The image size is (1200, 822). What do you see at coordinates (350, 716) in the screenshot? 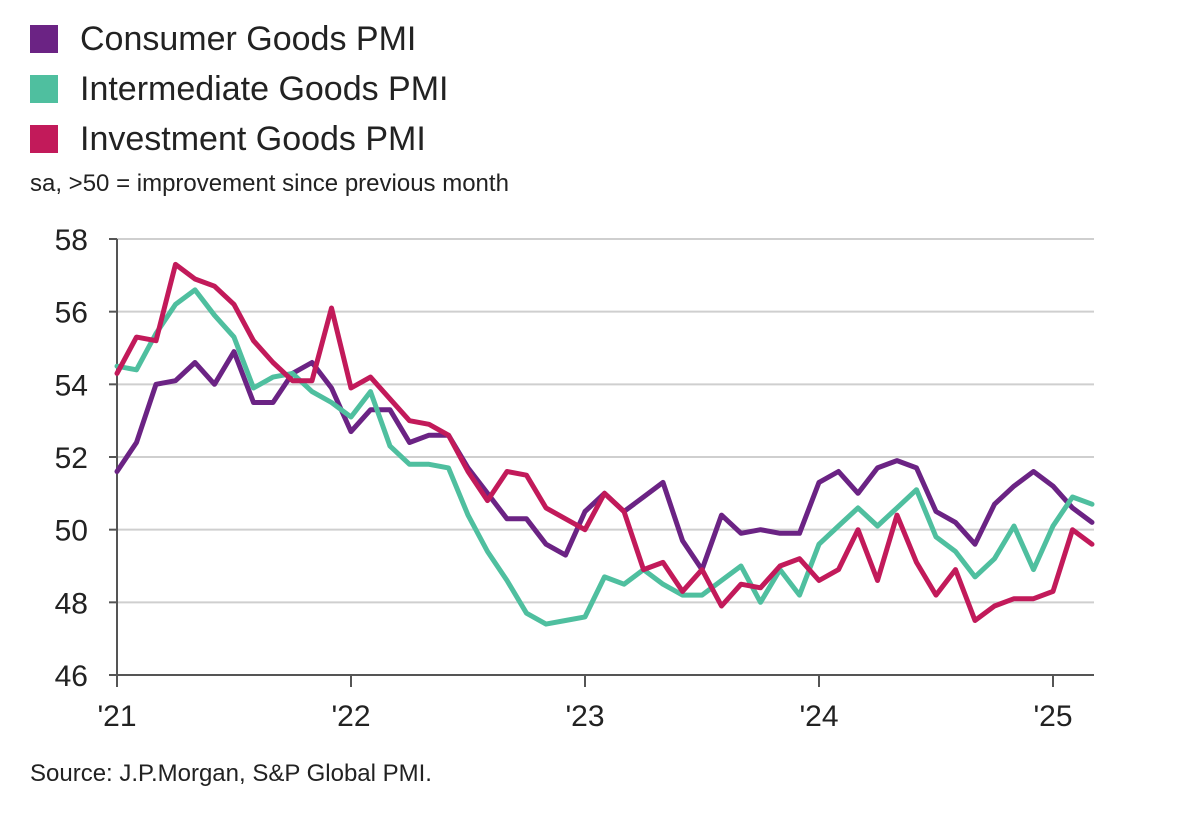
I see `x-tick-label: '22` at bounding box center [350, 716].